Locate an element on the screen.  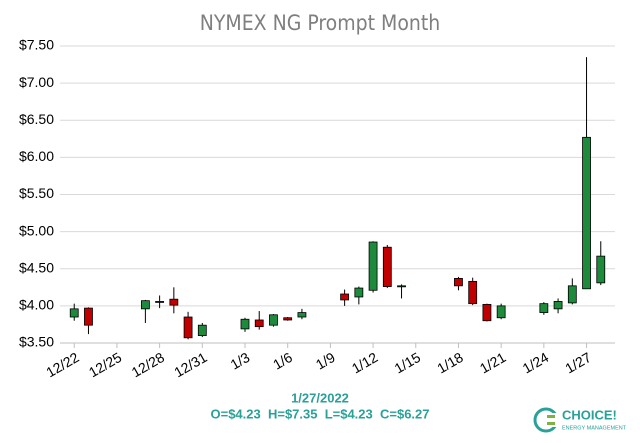
x-tick-label: 12/31 is located at coordinates (190, 364).